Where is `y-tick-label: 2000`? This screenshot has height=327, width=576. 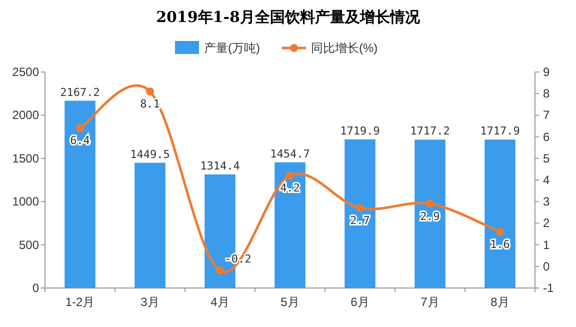 y-tick-label: 2000 is located at coordinates (26, 115).